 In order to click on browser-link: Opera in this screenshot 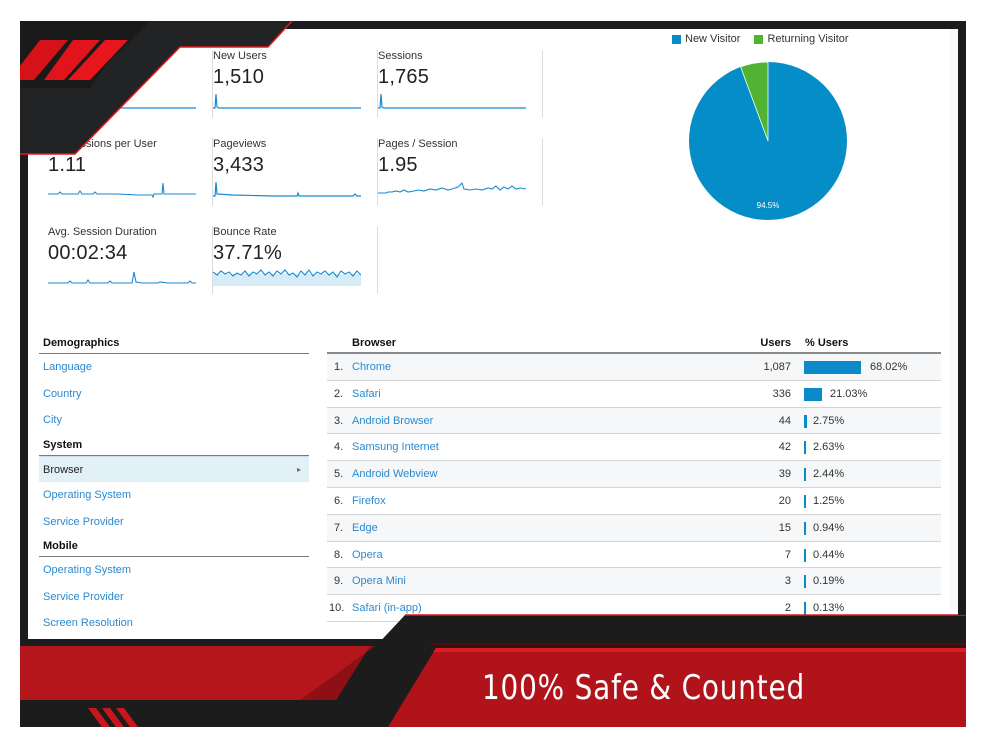, I will do `click(367, 554)`.